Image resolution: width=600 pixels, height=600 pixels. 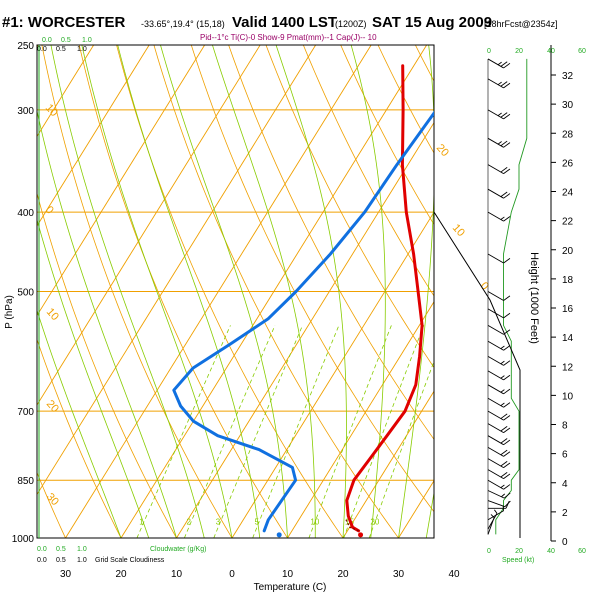 I want to click on speed-scale-bottom: 20, so click(x=519, y=551).